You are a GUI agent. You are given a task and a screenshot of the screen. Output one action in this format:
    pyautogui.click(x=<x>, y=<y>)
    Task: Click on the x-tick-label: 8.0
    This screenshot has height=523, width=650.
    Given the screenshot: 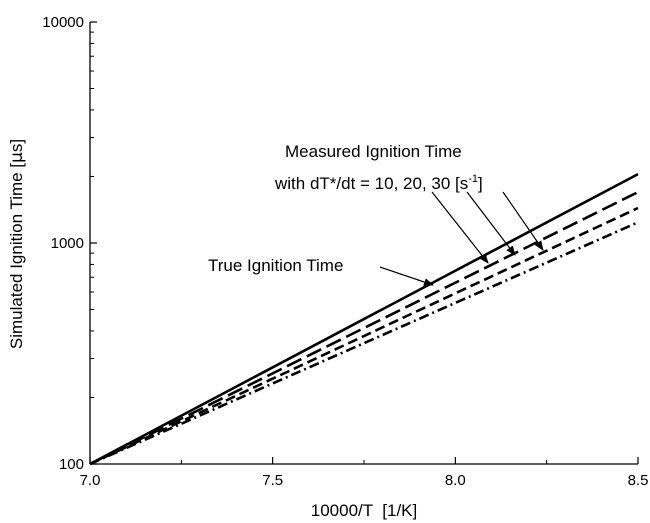 What is the action you would take?
    pyautogui.click(x=455, y=480)
    